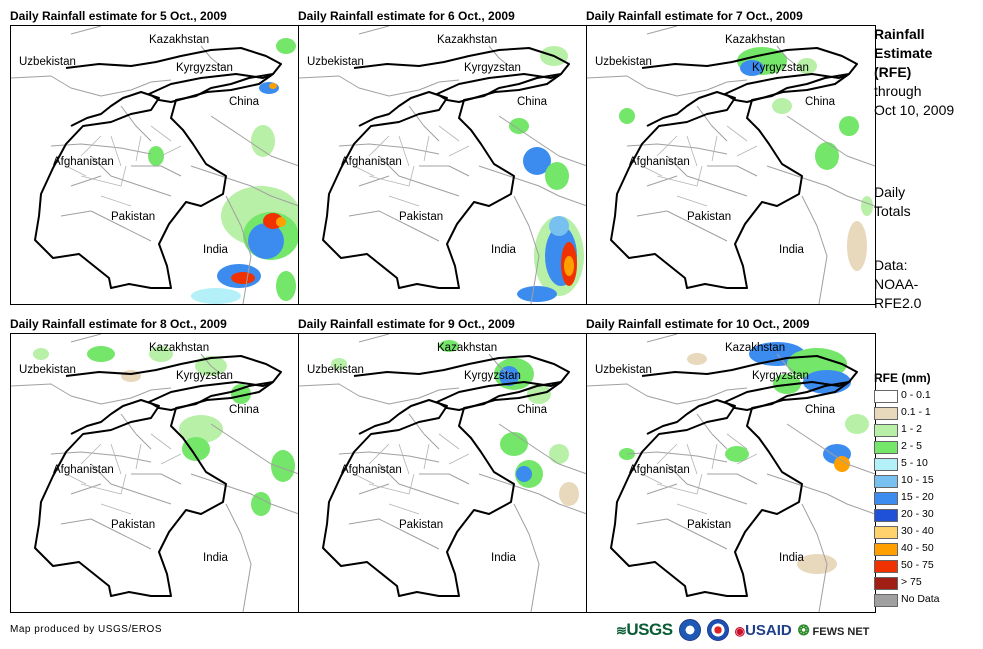 This screenshot has width=983, height=649. Describe the element at coordinates (763, 630) in the screenshot. I see `usaid-logo: ◉USAID` at that location.